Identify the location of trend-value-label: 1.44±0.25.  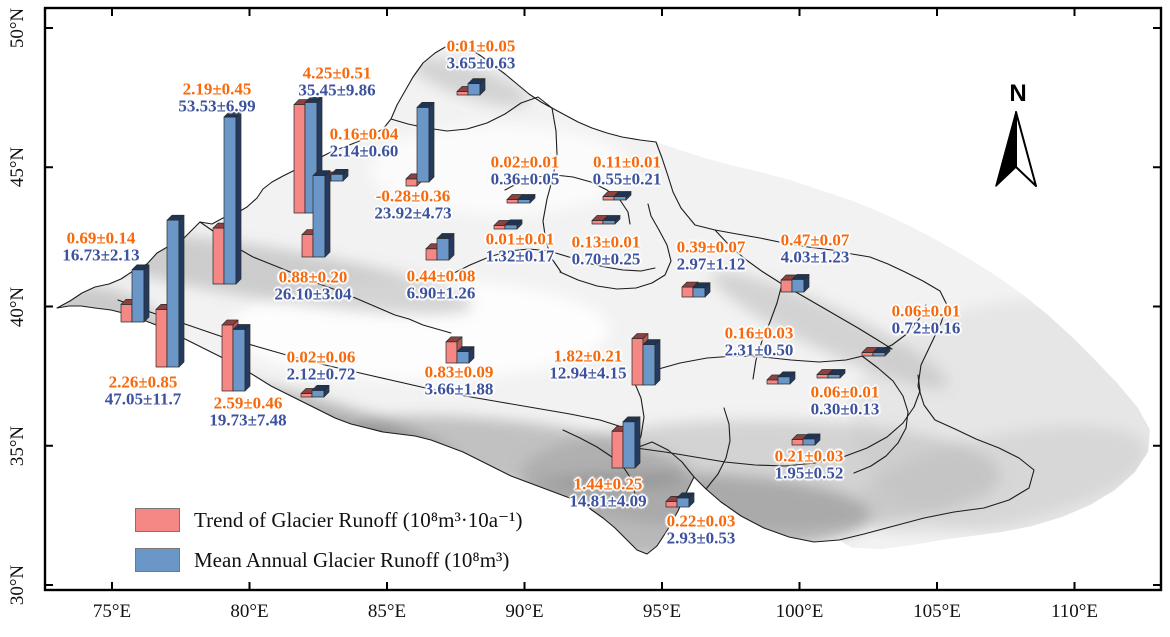
(608, 484).